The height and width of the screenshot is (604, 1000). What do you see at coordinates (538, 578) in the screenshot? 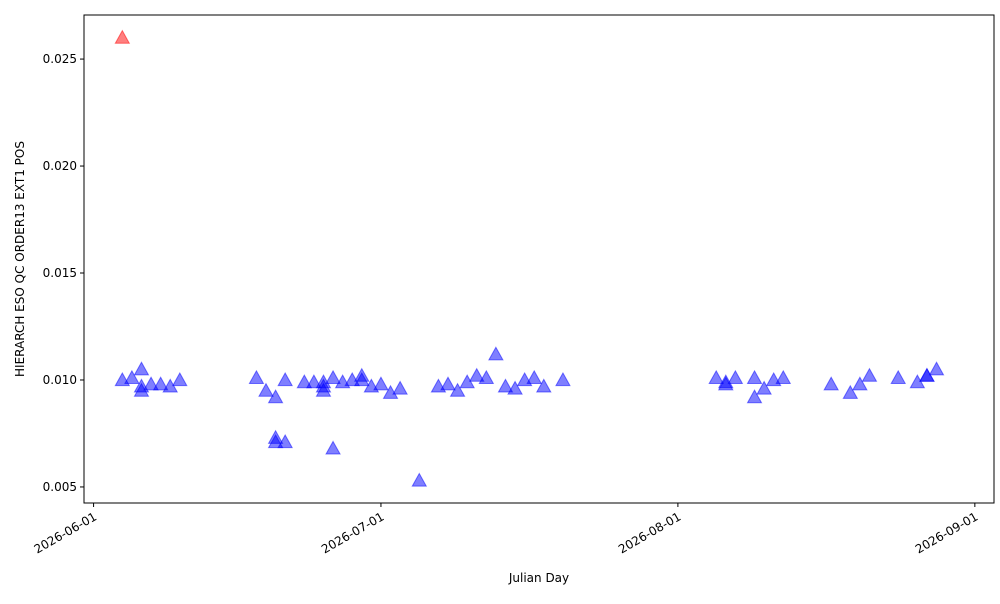
I see `x-axis-label: Julian Day` at bounding box center [538, 578].